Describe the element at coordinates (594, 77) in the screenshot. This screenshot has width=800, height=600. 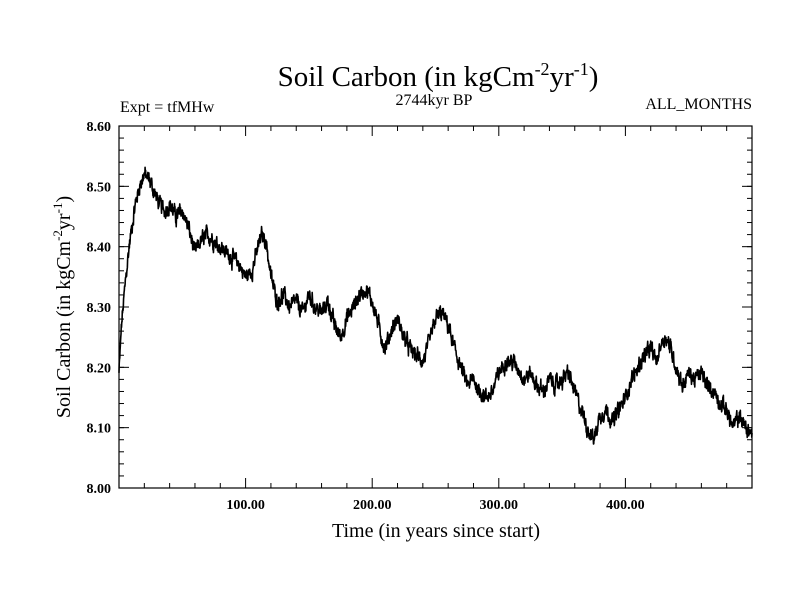
I see `chart-title-end: )` at that location.